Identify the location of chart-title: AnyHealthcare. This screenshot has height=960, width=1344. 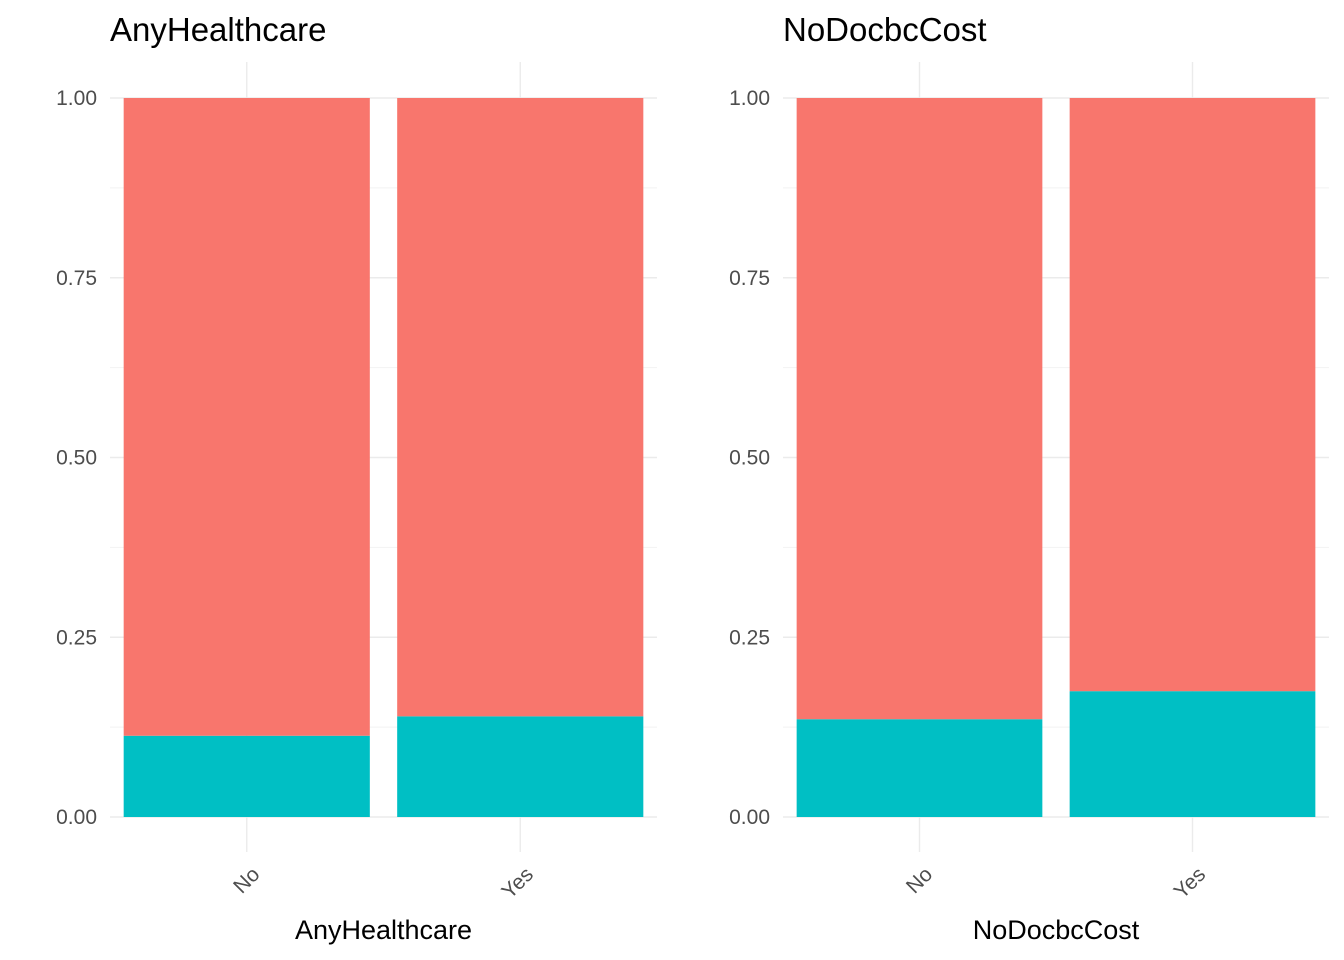
(218, 29).